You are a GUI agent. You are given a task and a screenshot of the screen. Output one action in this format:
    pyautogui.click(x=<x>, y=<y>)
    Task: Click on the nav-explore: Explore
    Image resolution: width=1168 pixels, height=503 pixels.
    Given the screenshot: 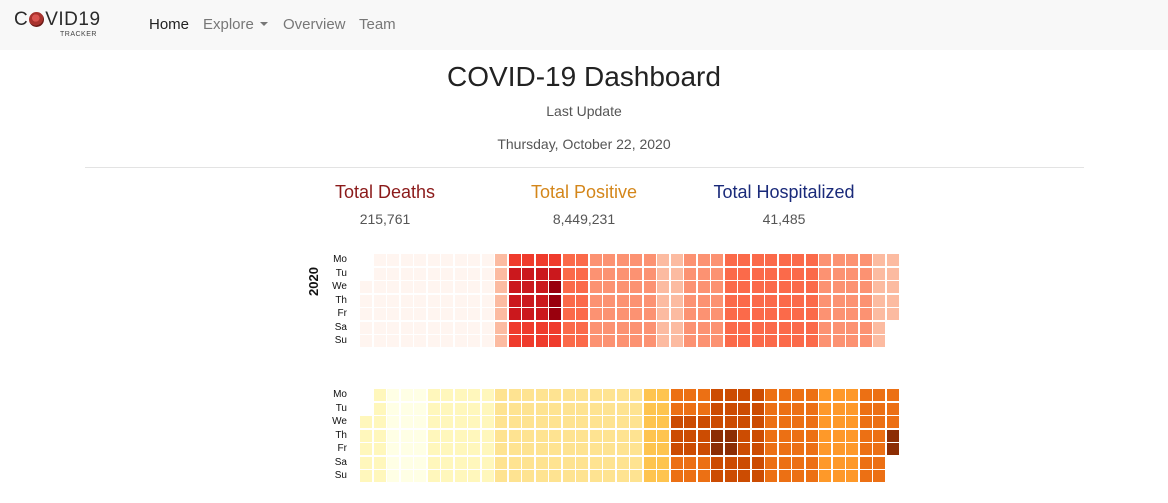 What is the action you would take?
    pyautogui.click(x=235, y=24)
    